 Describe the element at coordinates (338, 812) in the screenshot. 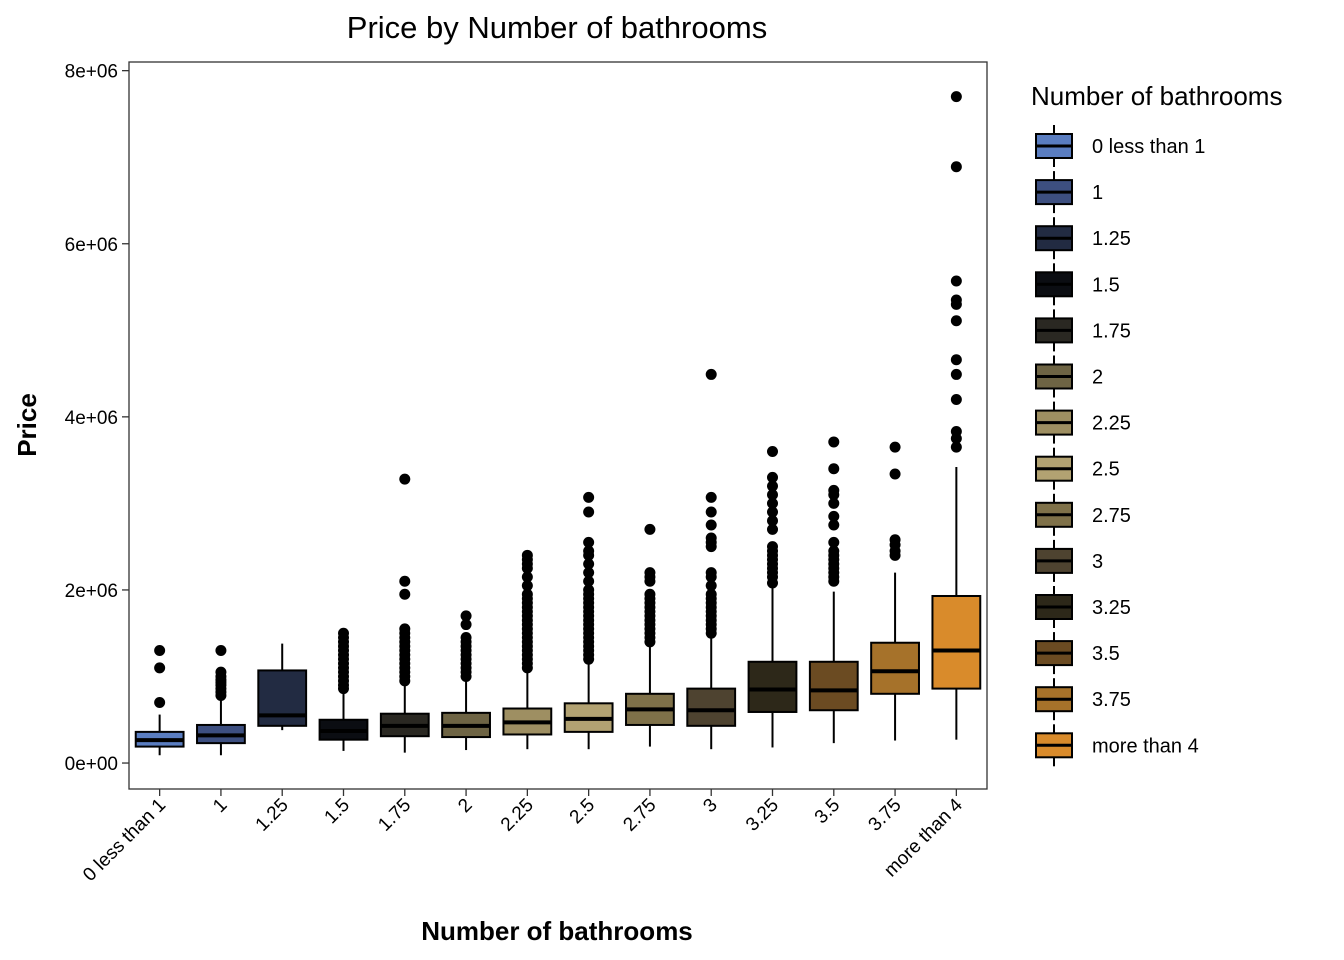

I see `x-tick-label: 1.5` at that location.